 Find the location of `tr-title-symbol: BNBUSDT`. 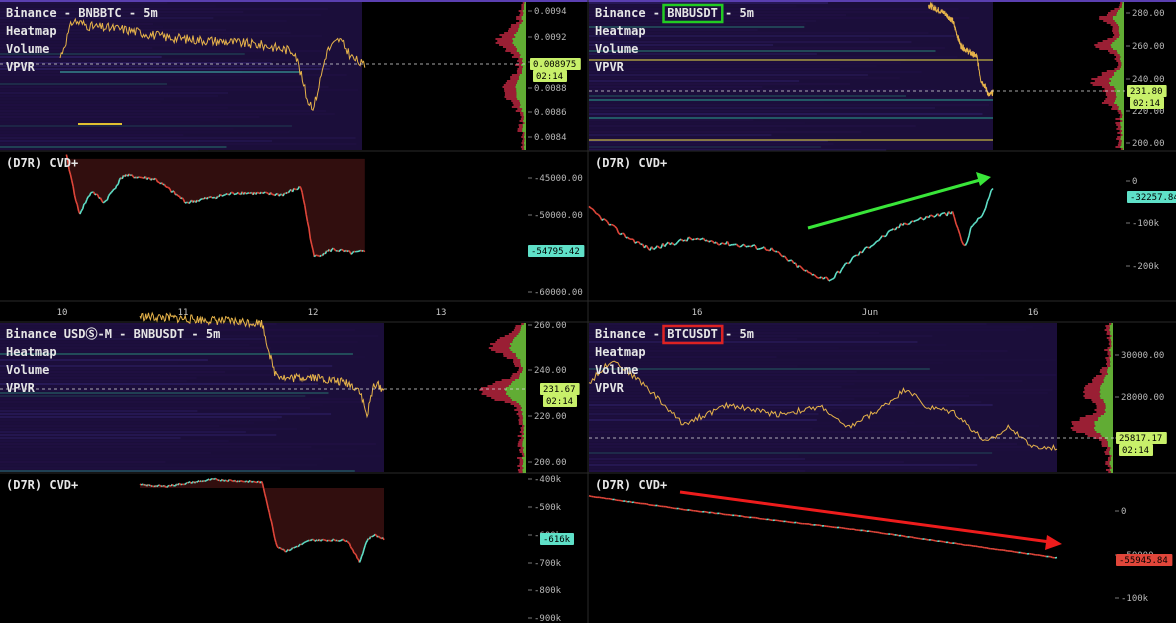

tr-title-symbol: BNBUSDT is located at coordinates (692, 13).